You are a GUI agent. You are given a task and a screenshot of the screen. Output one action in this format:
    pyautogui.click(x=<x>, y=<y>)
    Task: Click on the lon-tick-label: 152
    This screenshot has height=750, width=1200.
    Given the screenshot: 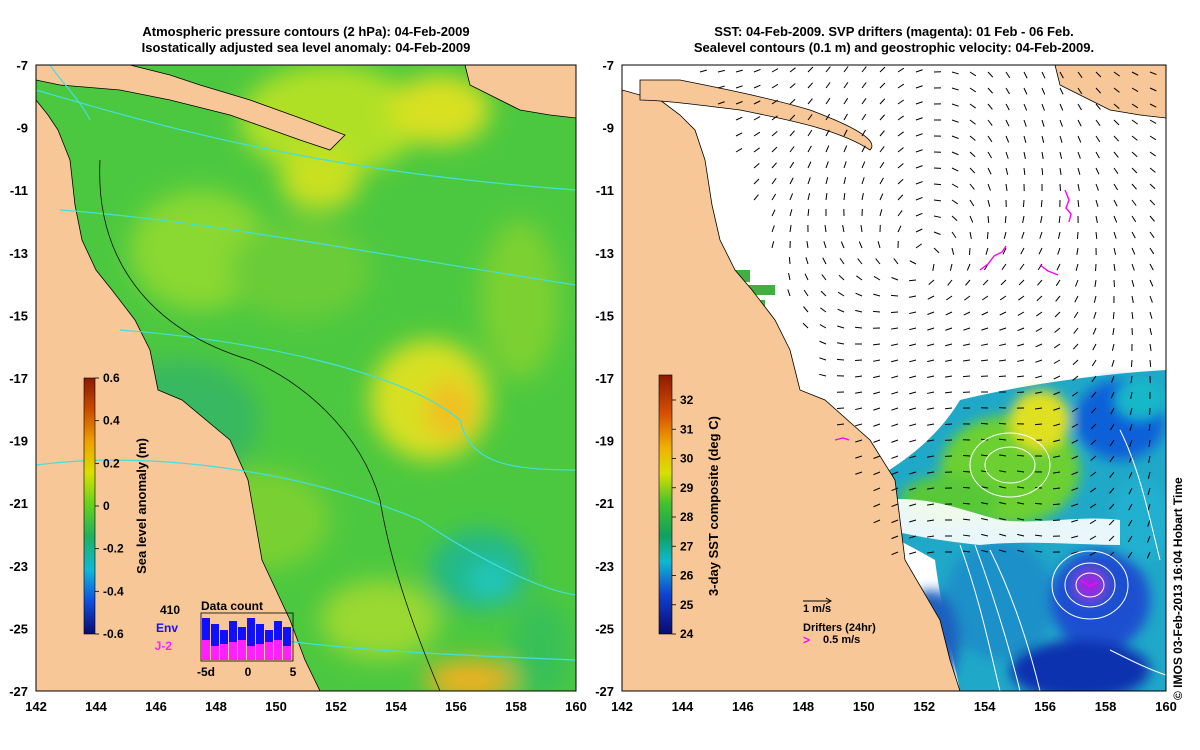 What is the action you would take?
    pyautogui.click(x=924, y=706)
    